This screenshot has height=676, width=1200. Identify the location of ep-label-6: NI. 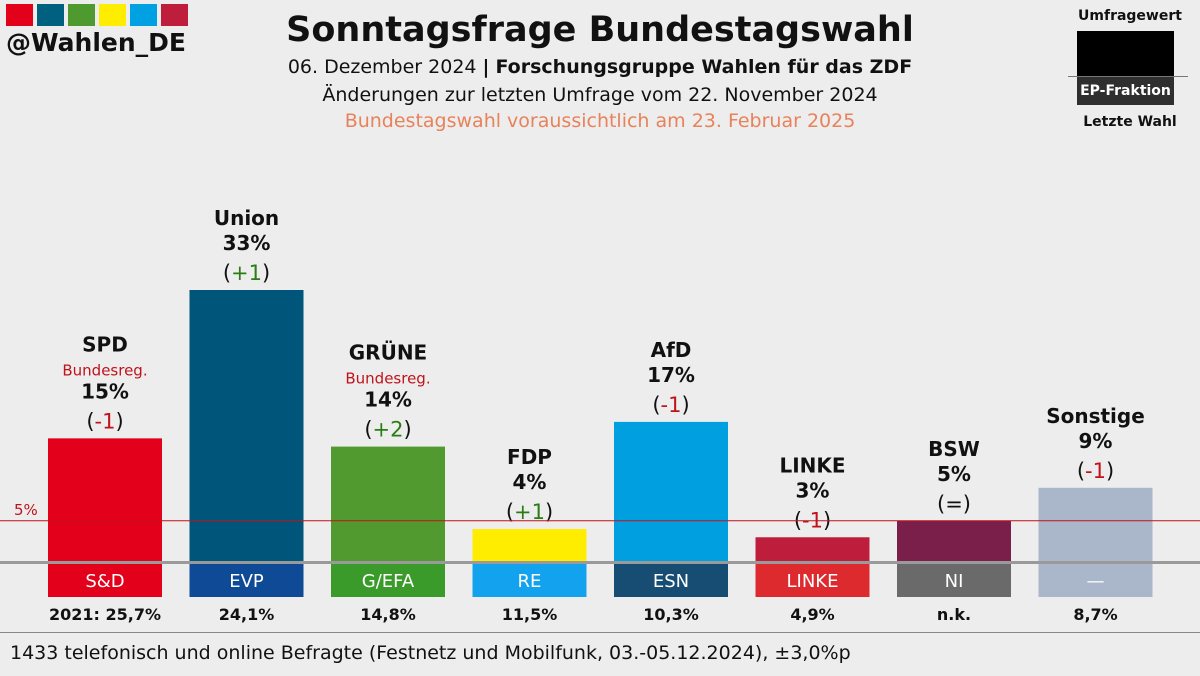
(954, 581).